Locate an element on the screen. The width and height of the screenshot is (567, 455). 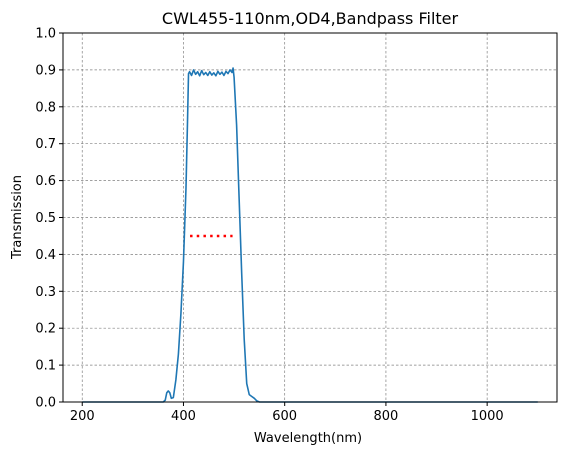
x-axis-label: Wavelength(nm) is located at coordinates (308, 438).